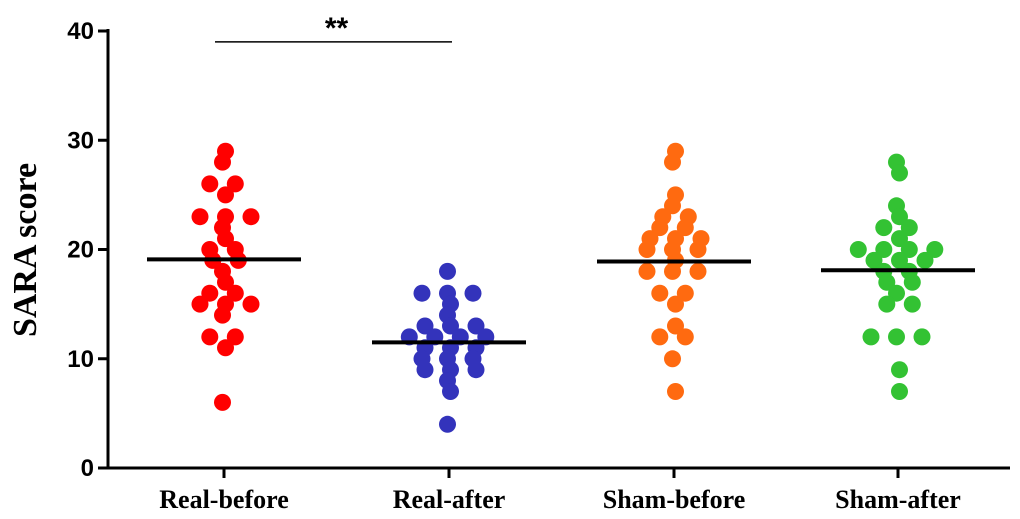  I want to click on y-axis-title-text: SARA score, so click(25, 250).